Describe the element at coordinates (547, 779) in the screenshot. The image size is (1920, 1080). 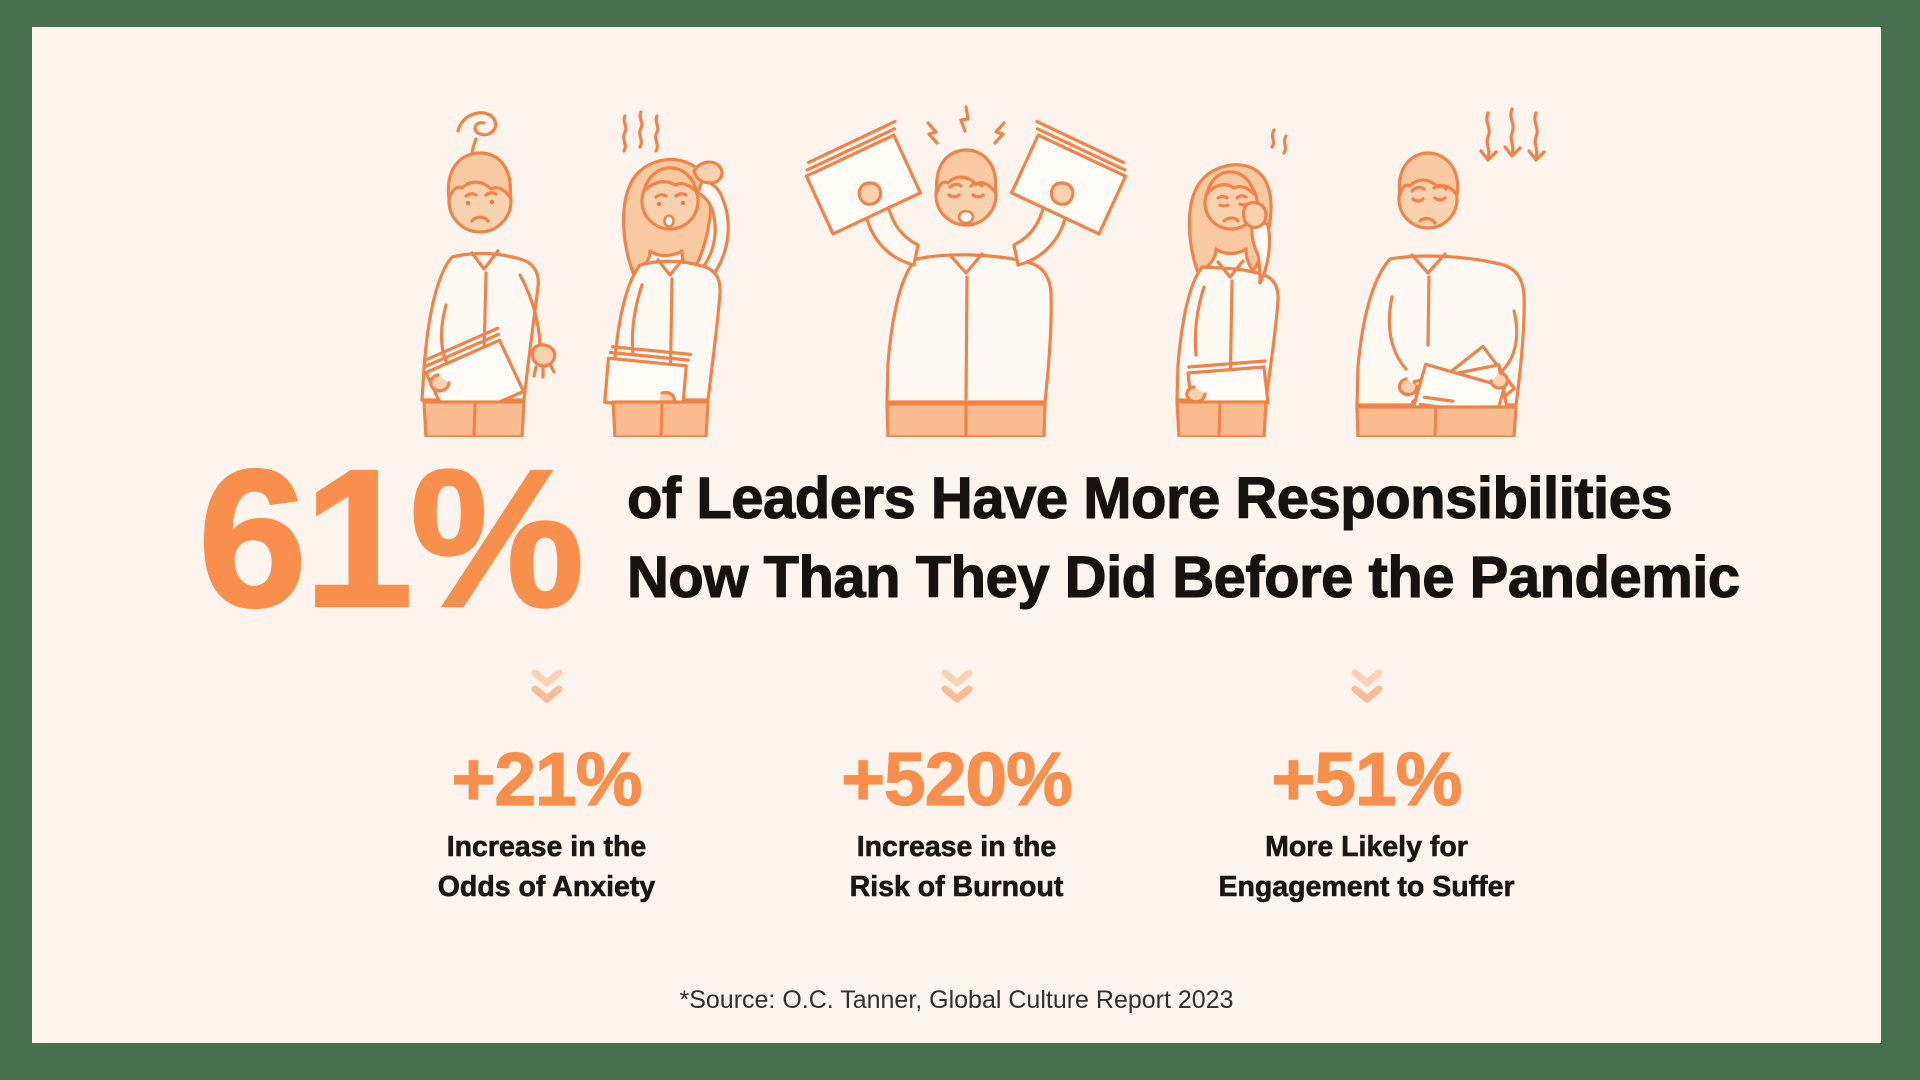
I see `stat-value: +21%` at that location.